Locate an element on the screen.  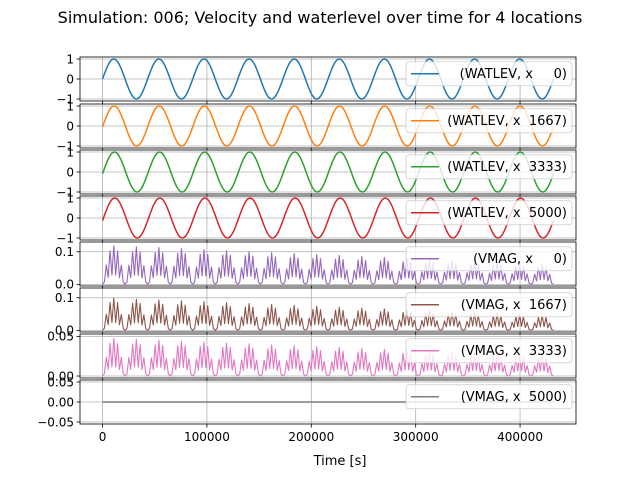
legend-label: (VMAG, x 1667) is located at coordinates (514, 305).